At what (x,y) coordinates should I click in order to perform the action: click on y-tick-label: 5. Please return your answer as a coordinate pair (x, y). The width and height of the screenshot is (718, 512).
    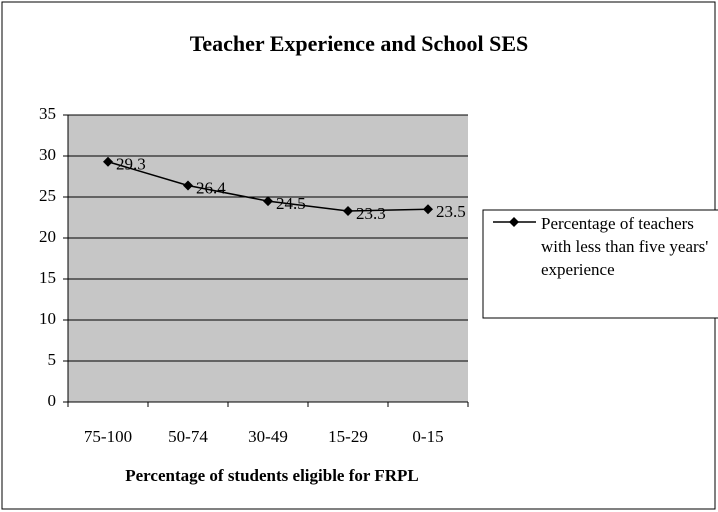
    Looking at the image, I should click on (52, 359).